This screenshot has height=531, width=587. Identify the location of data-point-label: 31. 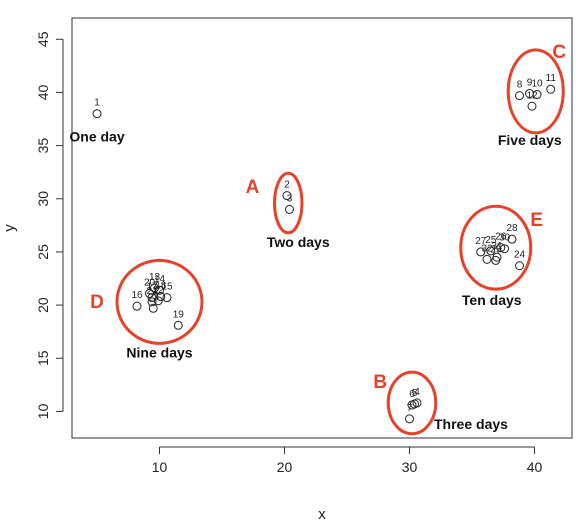
(497, 246).